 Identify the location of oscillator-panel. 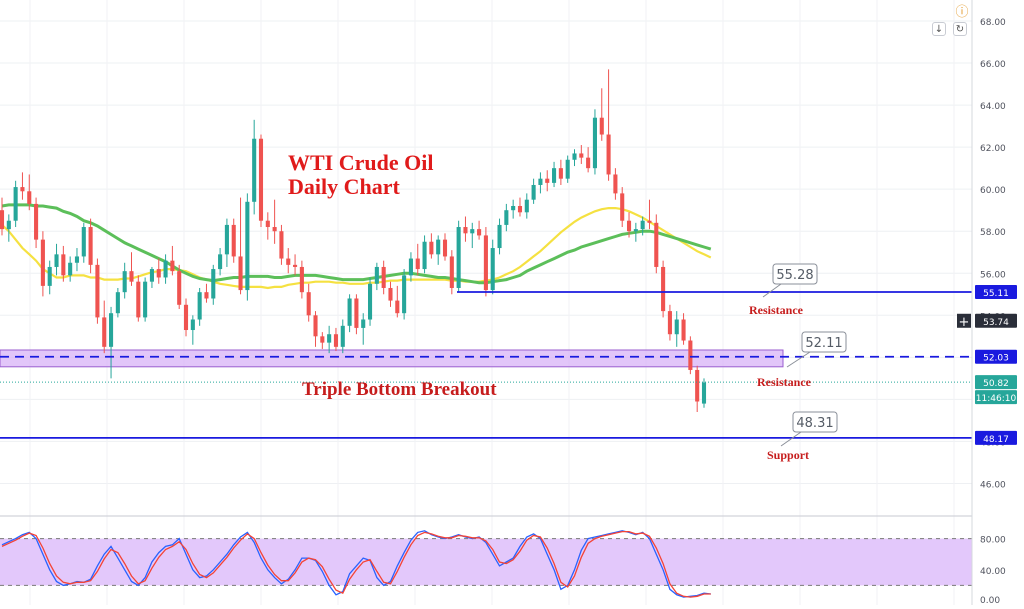
(512, 556).